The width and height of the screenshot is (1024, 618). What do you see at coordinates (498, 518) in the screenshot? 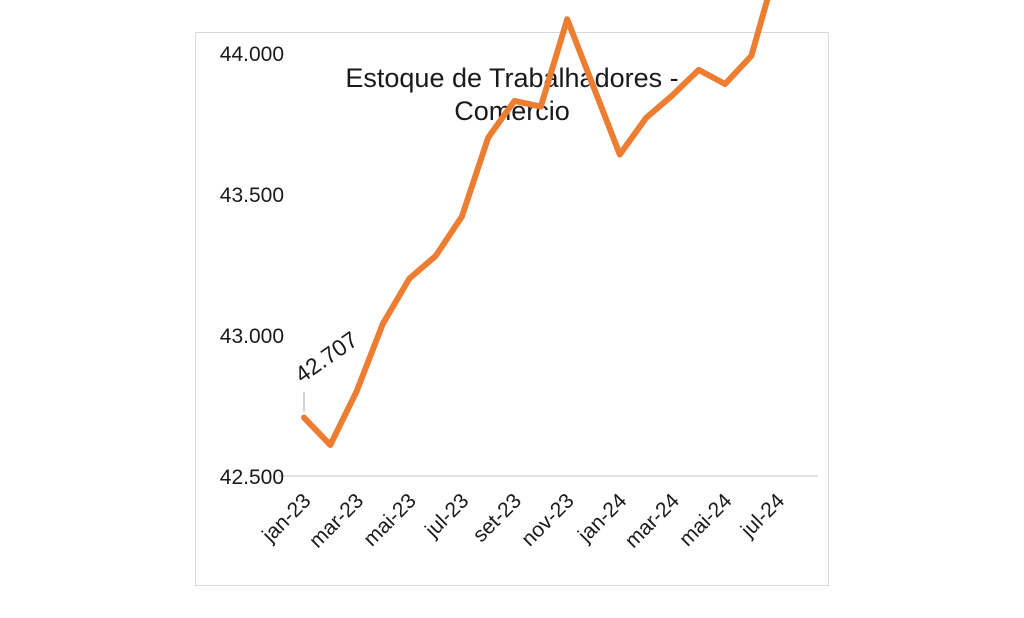
I see `x-tick-label: set-23` at bounding box center [498, 518].